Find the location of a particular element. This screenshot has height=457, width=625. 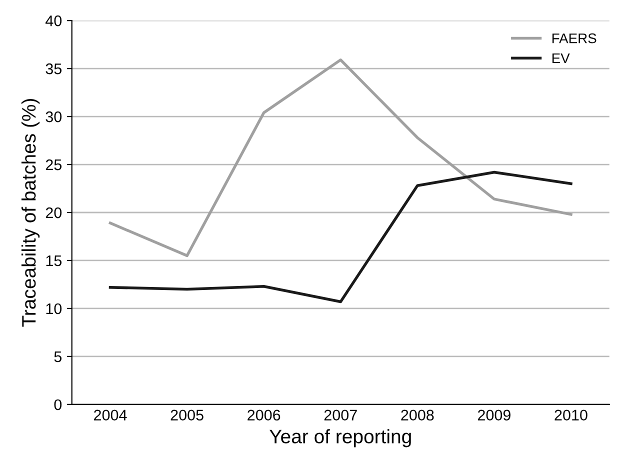

y-tick-label: 20 is located at coordinates (54, 212).